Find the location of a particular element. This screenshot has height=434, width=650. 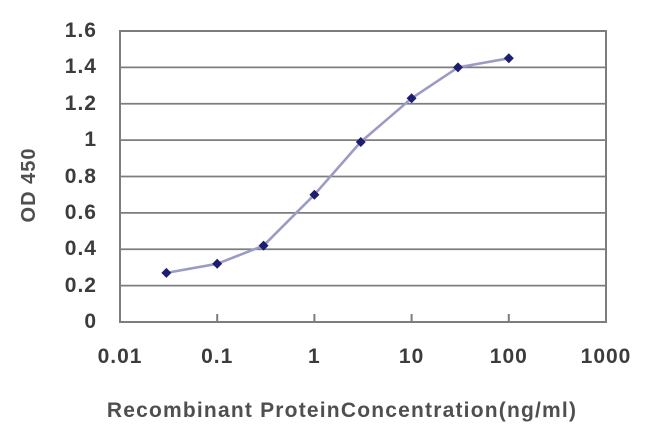

x-tick-label: 100 is located at coordinates (508, 356).